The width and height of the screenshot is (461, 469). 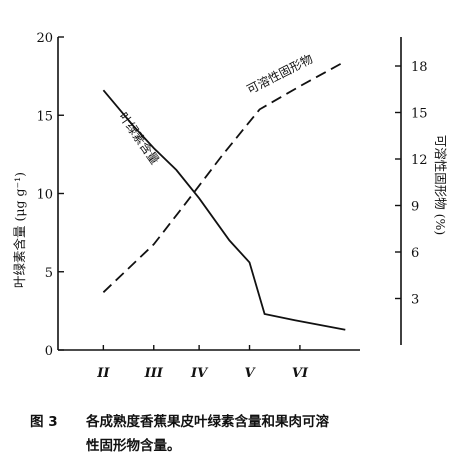 What do you see at coordinates (240, 434) in the screenshot?
I see `figure-caption: 图 3 各成熟度香蕉果皮叶绿素含量和果肉可溶 性固形物含量。` at bounding box center [240, 434].